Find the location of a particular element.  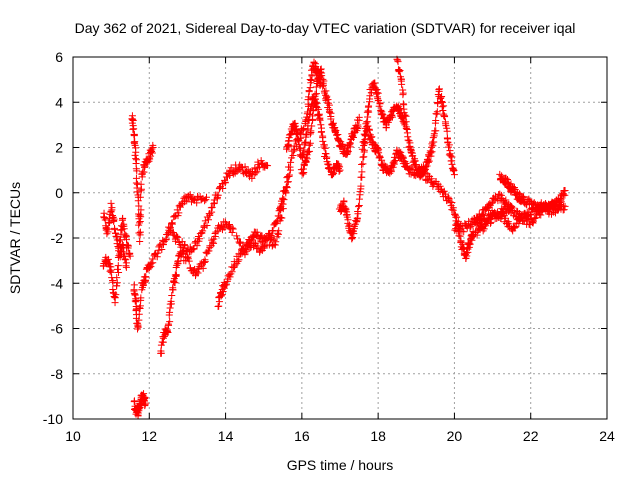

y-tick-label: 4 is located at coordinates (59, 102).